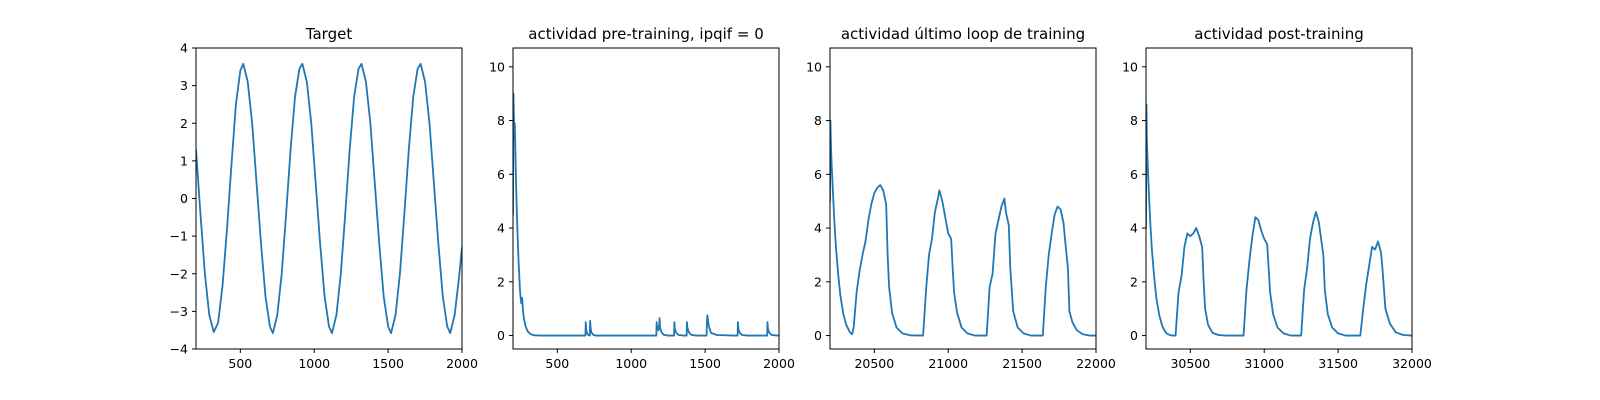 Image resolution: width=1600 pixels, height=400 pixels. Describe the element at coordinates (1412, 363) in the screenshot. I see `x-tick-label: 32000` at that location.